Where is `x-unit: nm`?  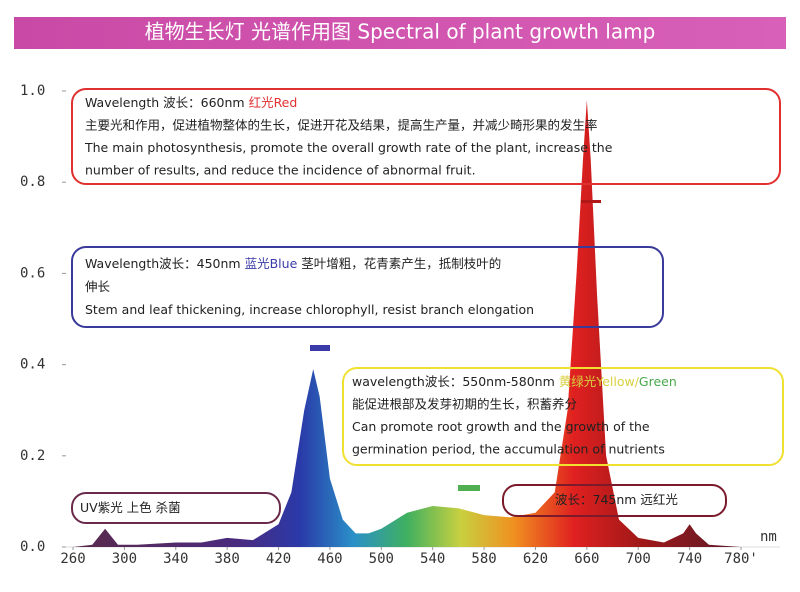 x-unit: nm is located at coordinates (768, 537).